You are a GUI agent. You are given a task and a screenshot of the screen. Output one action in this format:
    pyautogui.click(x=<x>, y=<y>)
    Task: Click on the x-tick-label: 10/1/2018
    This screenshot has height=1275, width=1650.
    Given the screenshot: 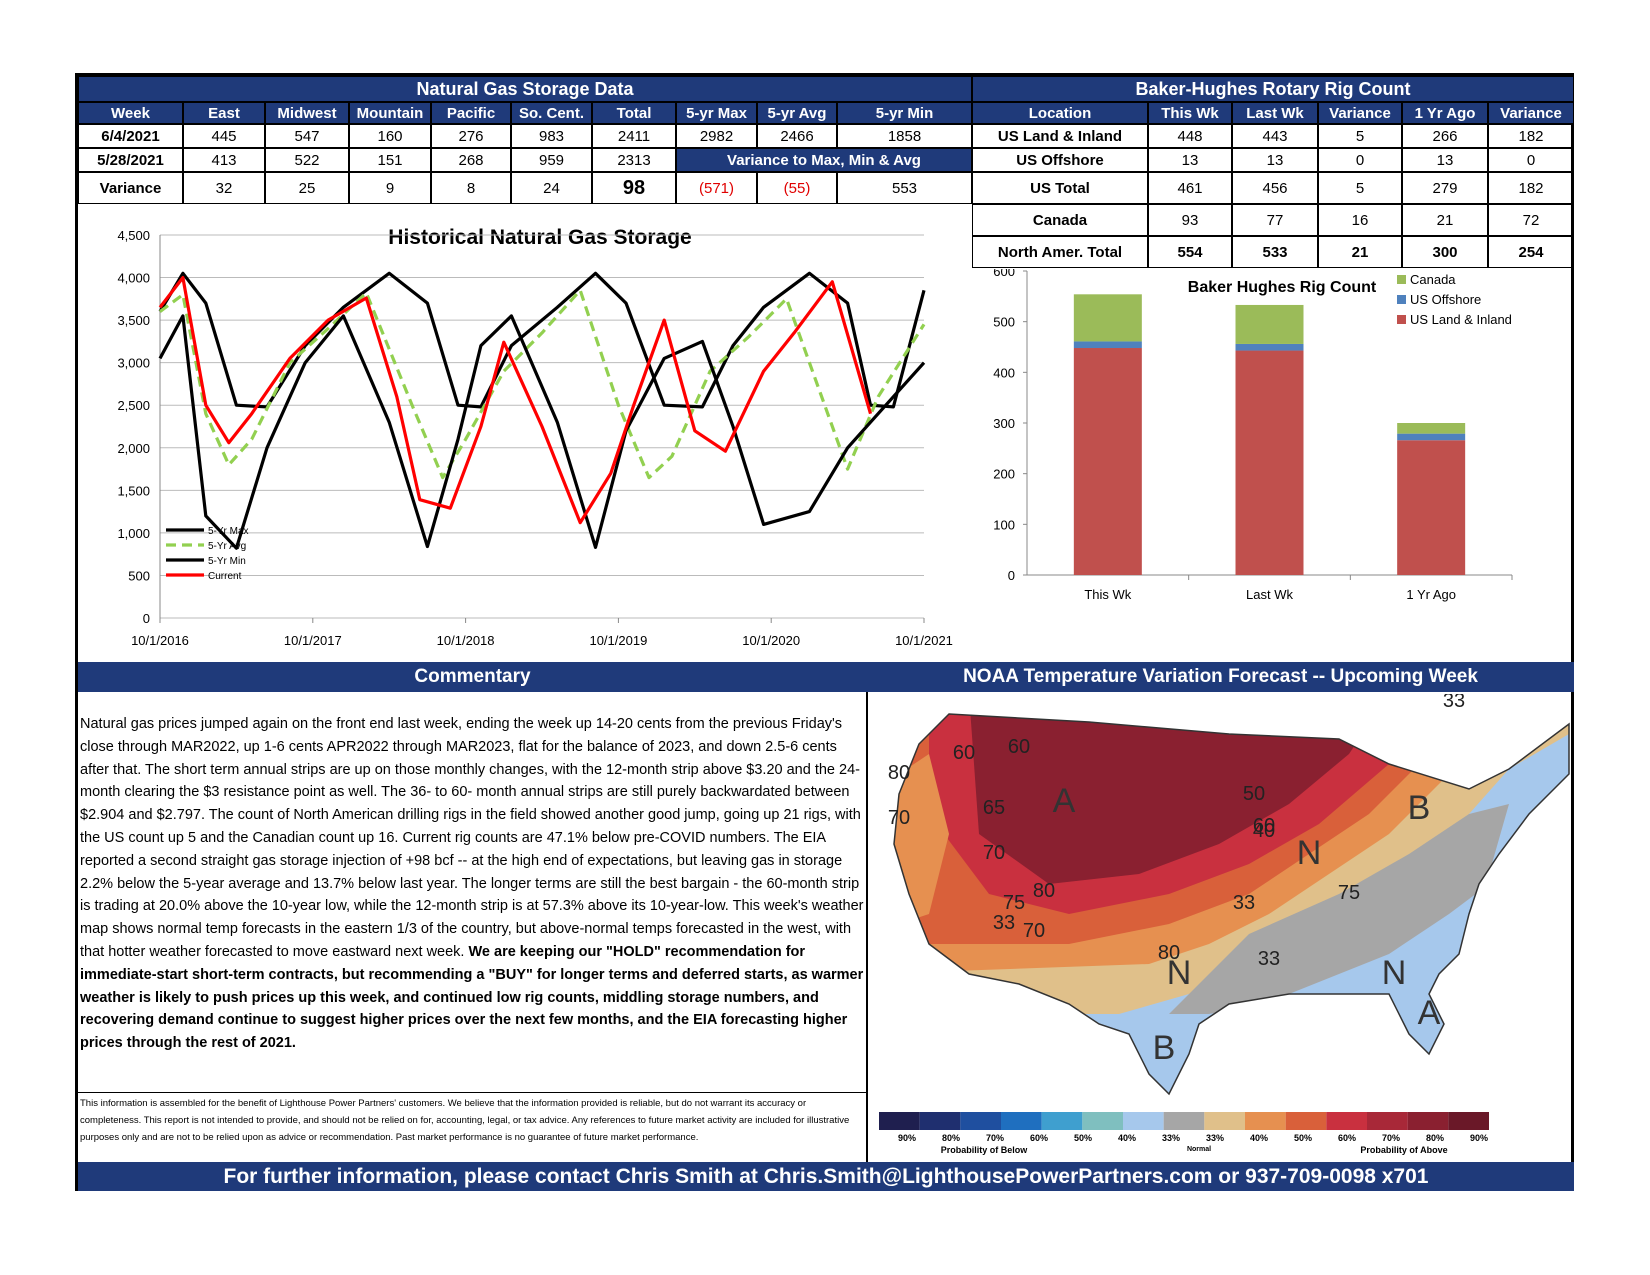 What is the action you would take?
    pyautogui.click(x=466, y=640)
    